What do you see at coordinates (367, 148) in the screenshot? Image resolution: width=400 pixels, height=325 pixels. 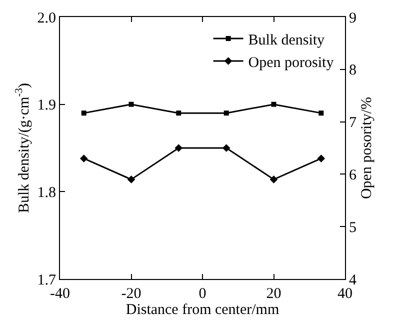 I see `y2-axis-title: Open posority/%` at bounding box center [367, 148].